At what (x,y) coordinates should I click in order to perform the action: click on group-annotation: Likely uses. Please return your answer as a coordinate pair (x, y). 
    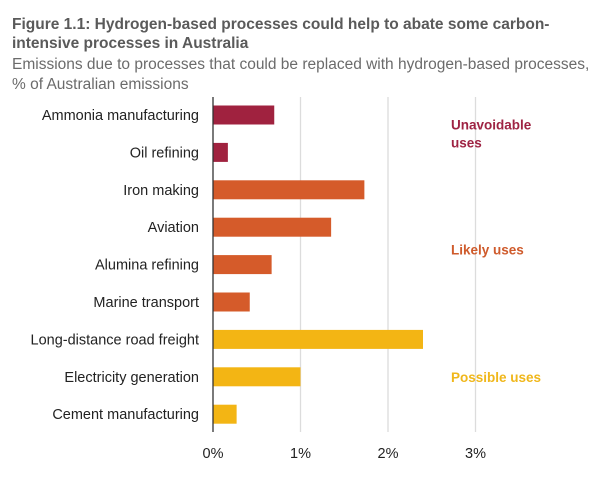
    Looking at the image, I should click on (487, 250).